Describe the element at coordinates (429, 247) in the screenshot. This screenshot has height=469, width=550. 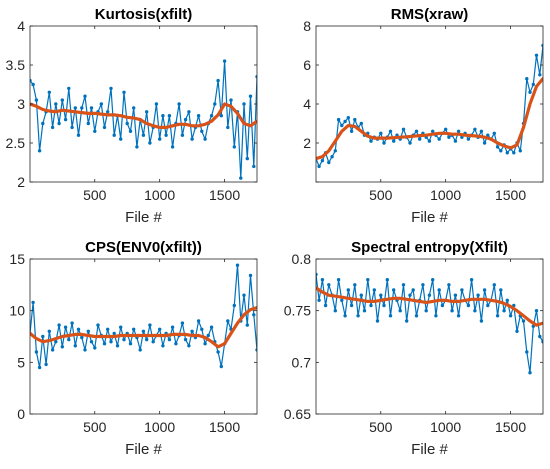
I see `subplot-title: Spectral entropy(Xfilt)` at that location.